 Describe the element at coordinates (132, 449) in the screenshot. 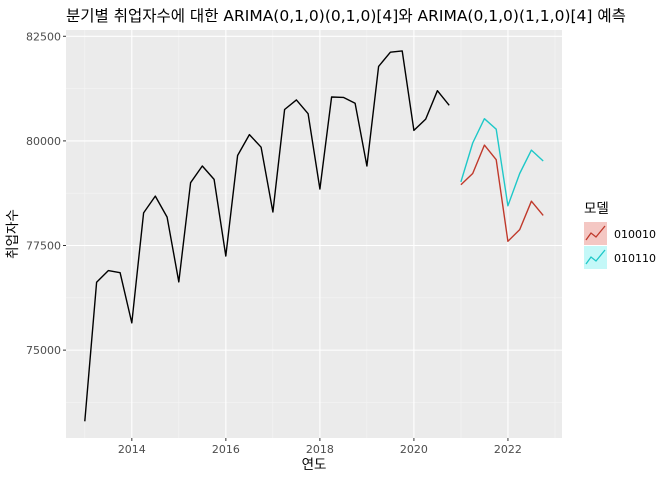

I see `x-tick-label: 2014` at that location.